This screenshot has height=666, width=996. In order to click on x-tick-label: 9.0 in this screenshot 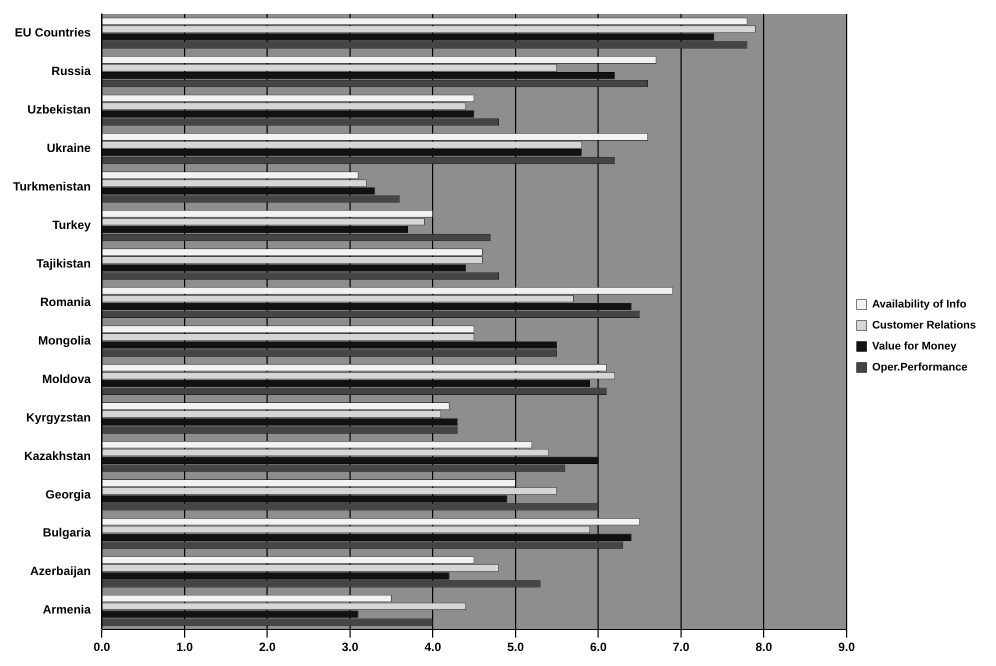, I will do `click(847, 647)`.